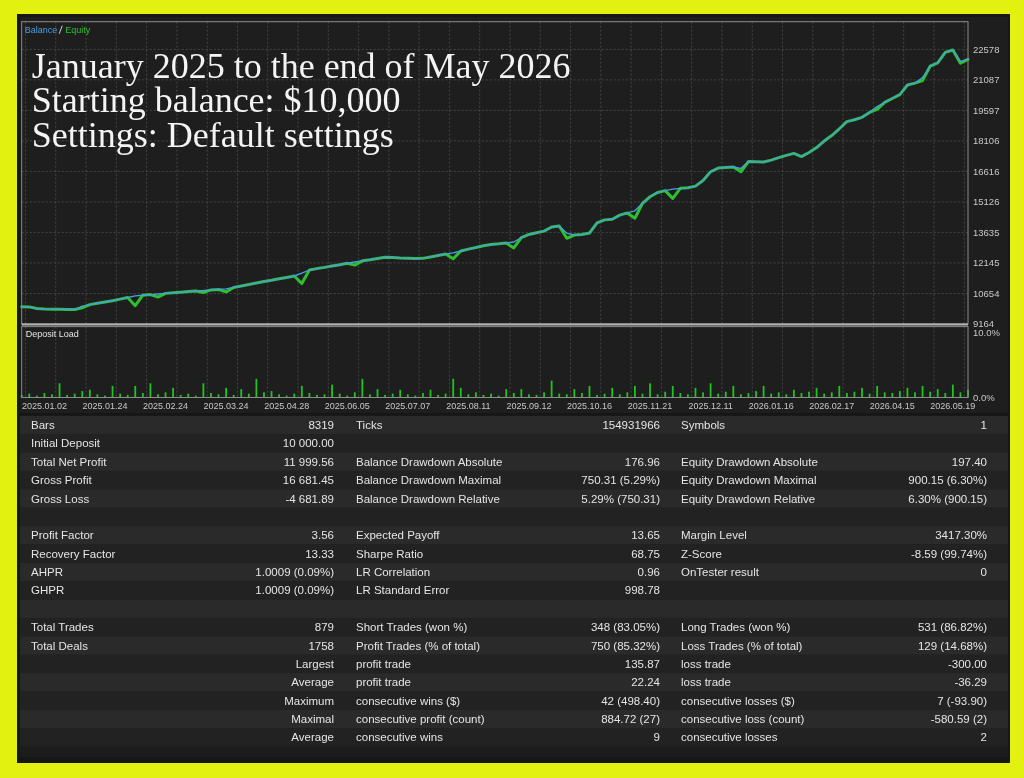  I want to click on text: Maximal, so click(312, 719).